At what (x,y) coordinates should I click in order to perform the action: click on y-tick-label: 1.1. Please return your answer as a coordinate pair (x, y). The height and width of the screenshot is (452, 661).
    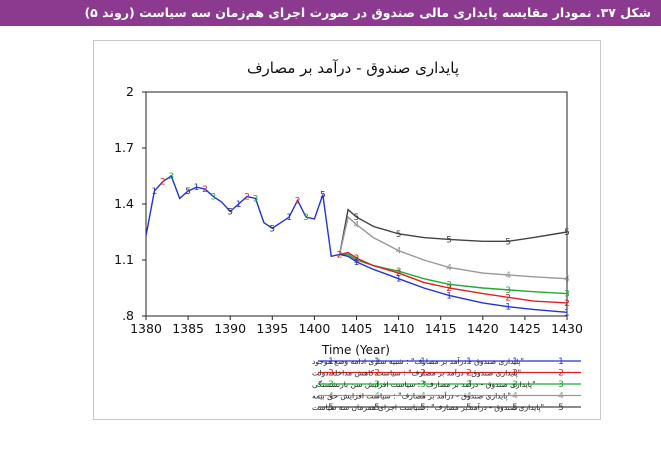
    Looking at the image, I should click on (124, 259).